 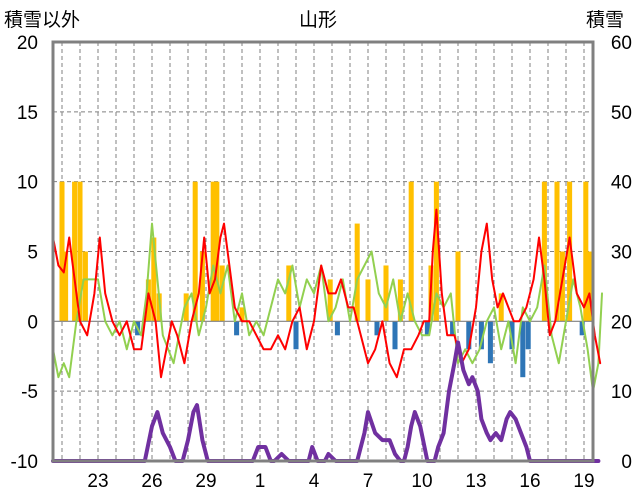 I want to click on x-tick-label: 13, so click(x=475, y=481).